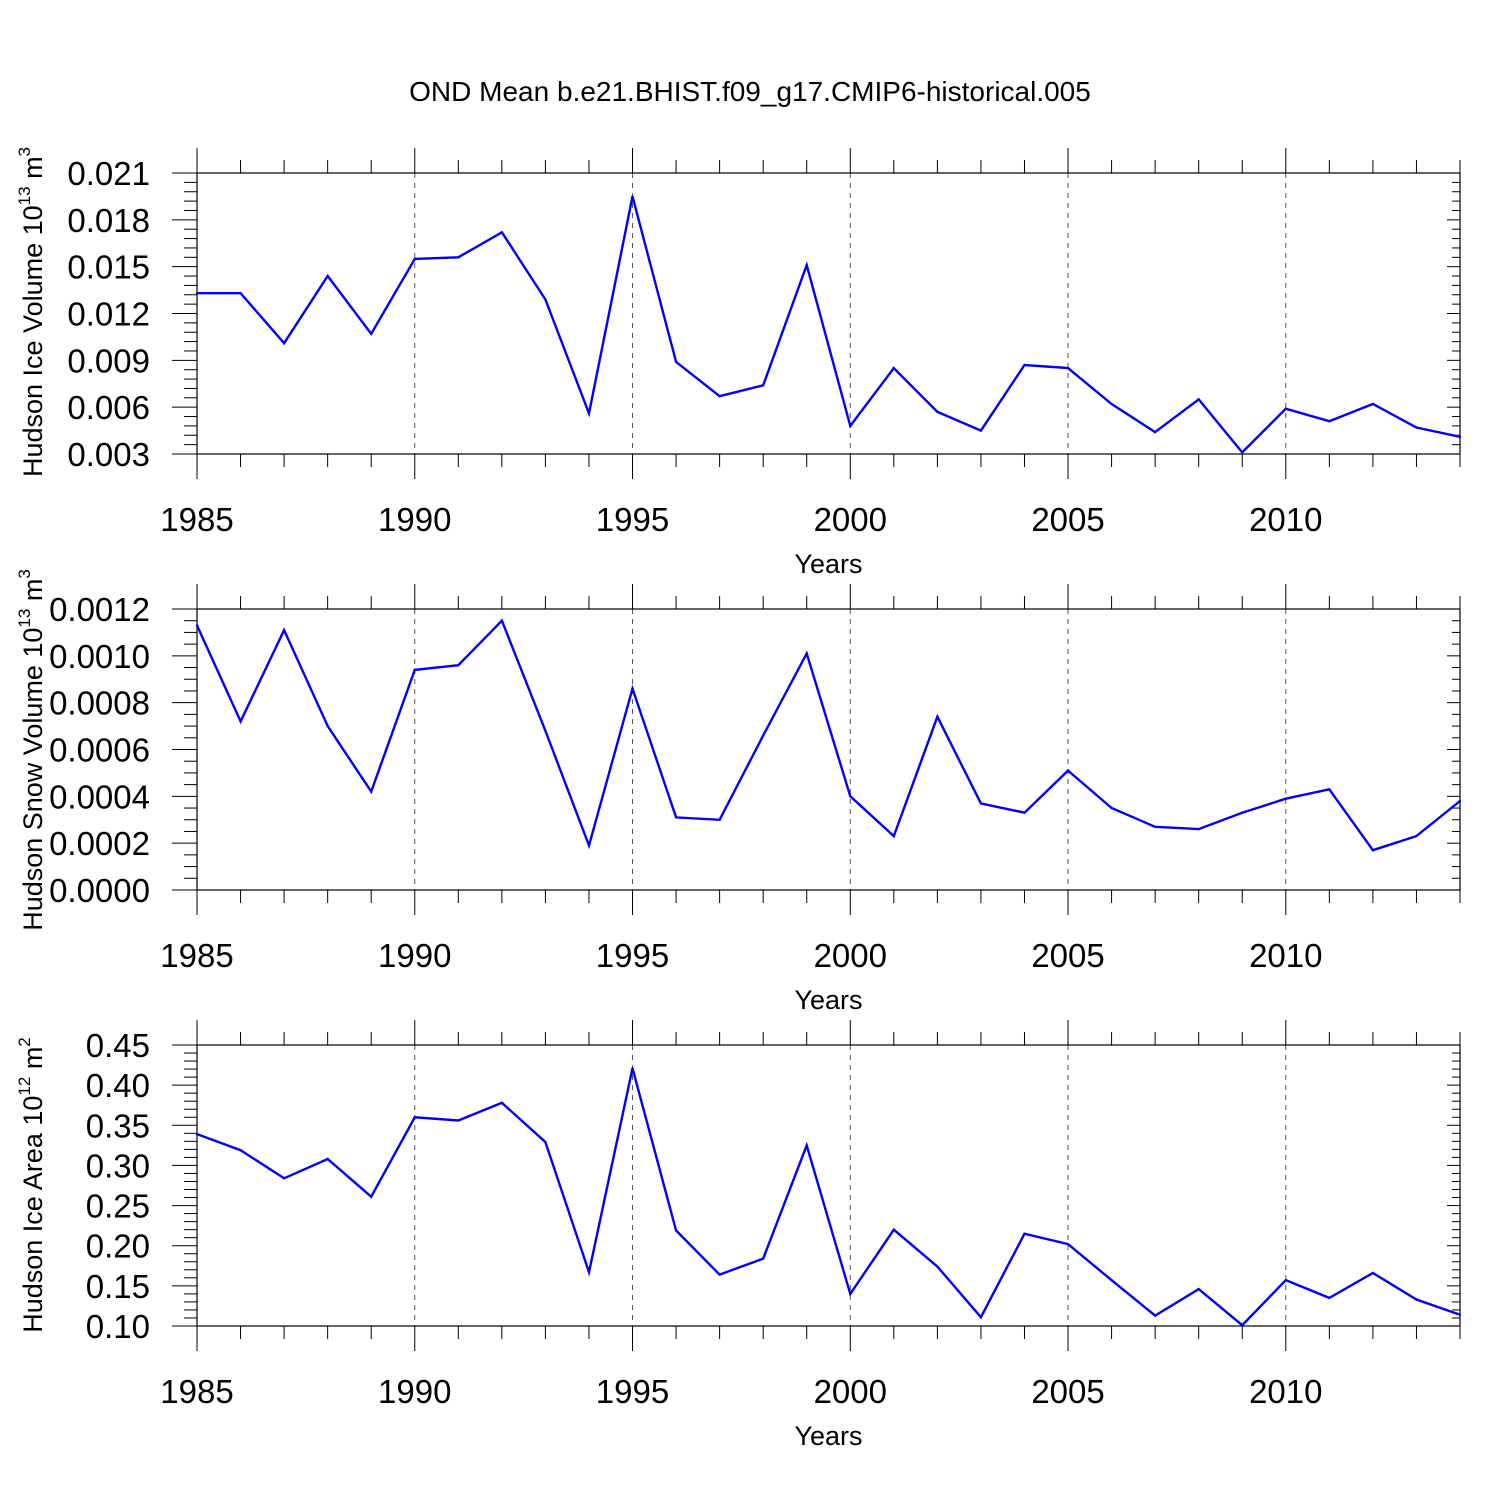 The width and height of the screenshot is (1500, 1500). I want to click on y-tick-label: 0.012, so click(108, 314).